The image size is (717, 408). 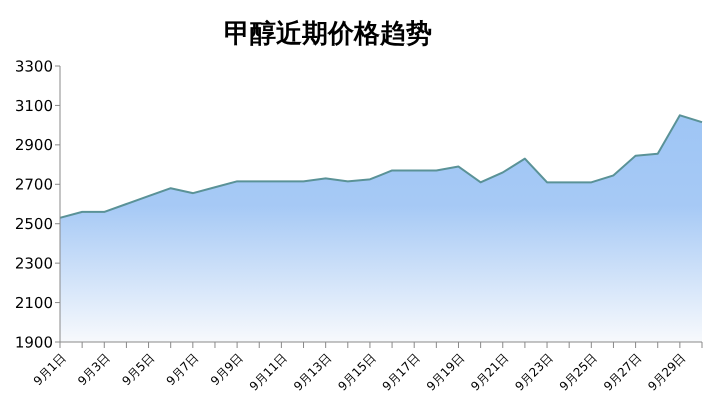 What do you see at coordinates (33, 342) in the screenshot?
I see `y-tick-label: 1900` at bounding box center [33, 342].